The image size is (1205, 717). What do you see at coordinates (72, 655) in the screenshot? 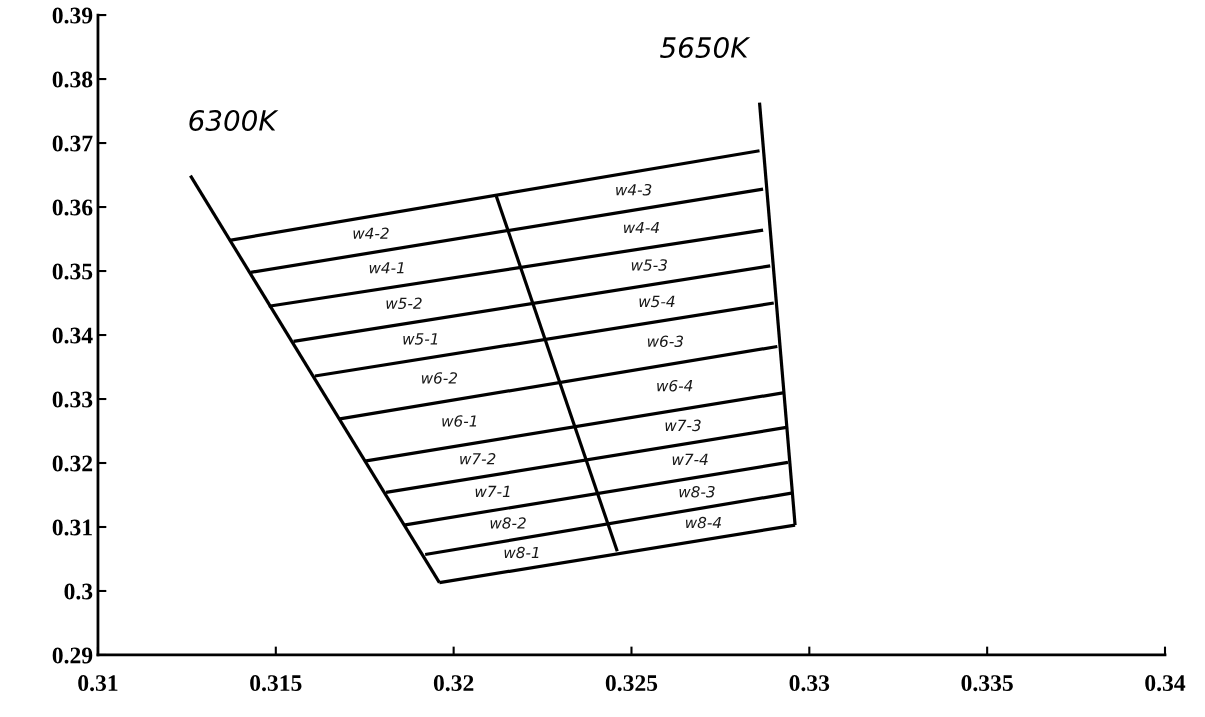
I see `y-tick-label: 0.29` at bounding box center [72, 655].